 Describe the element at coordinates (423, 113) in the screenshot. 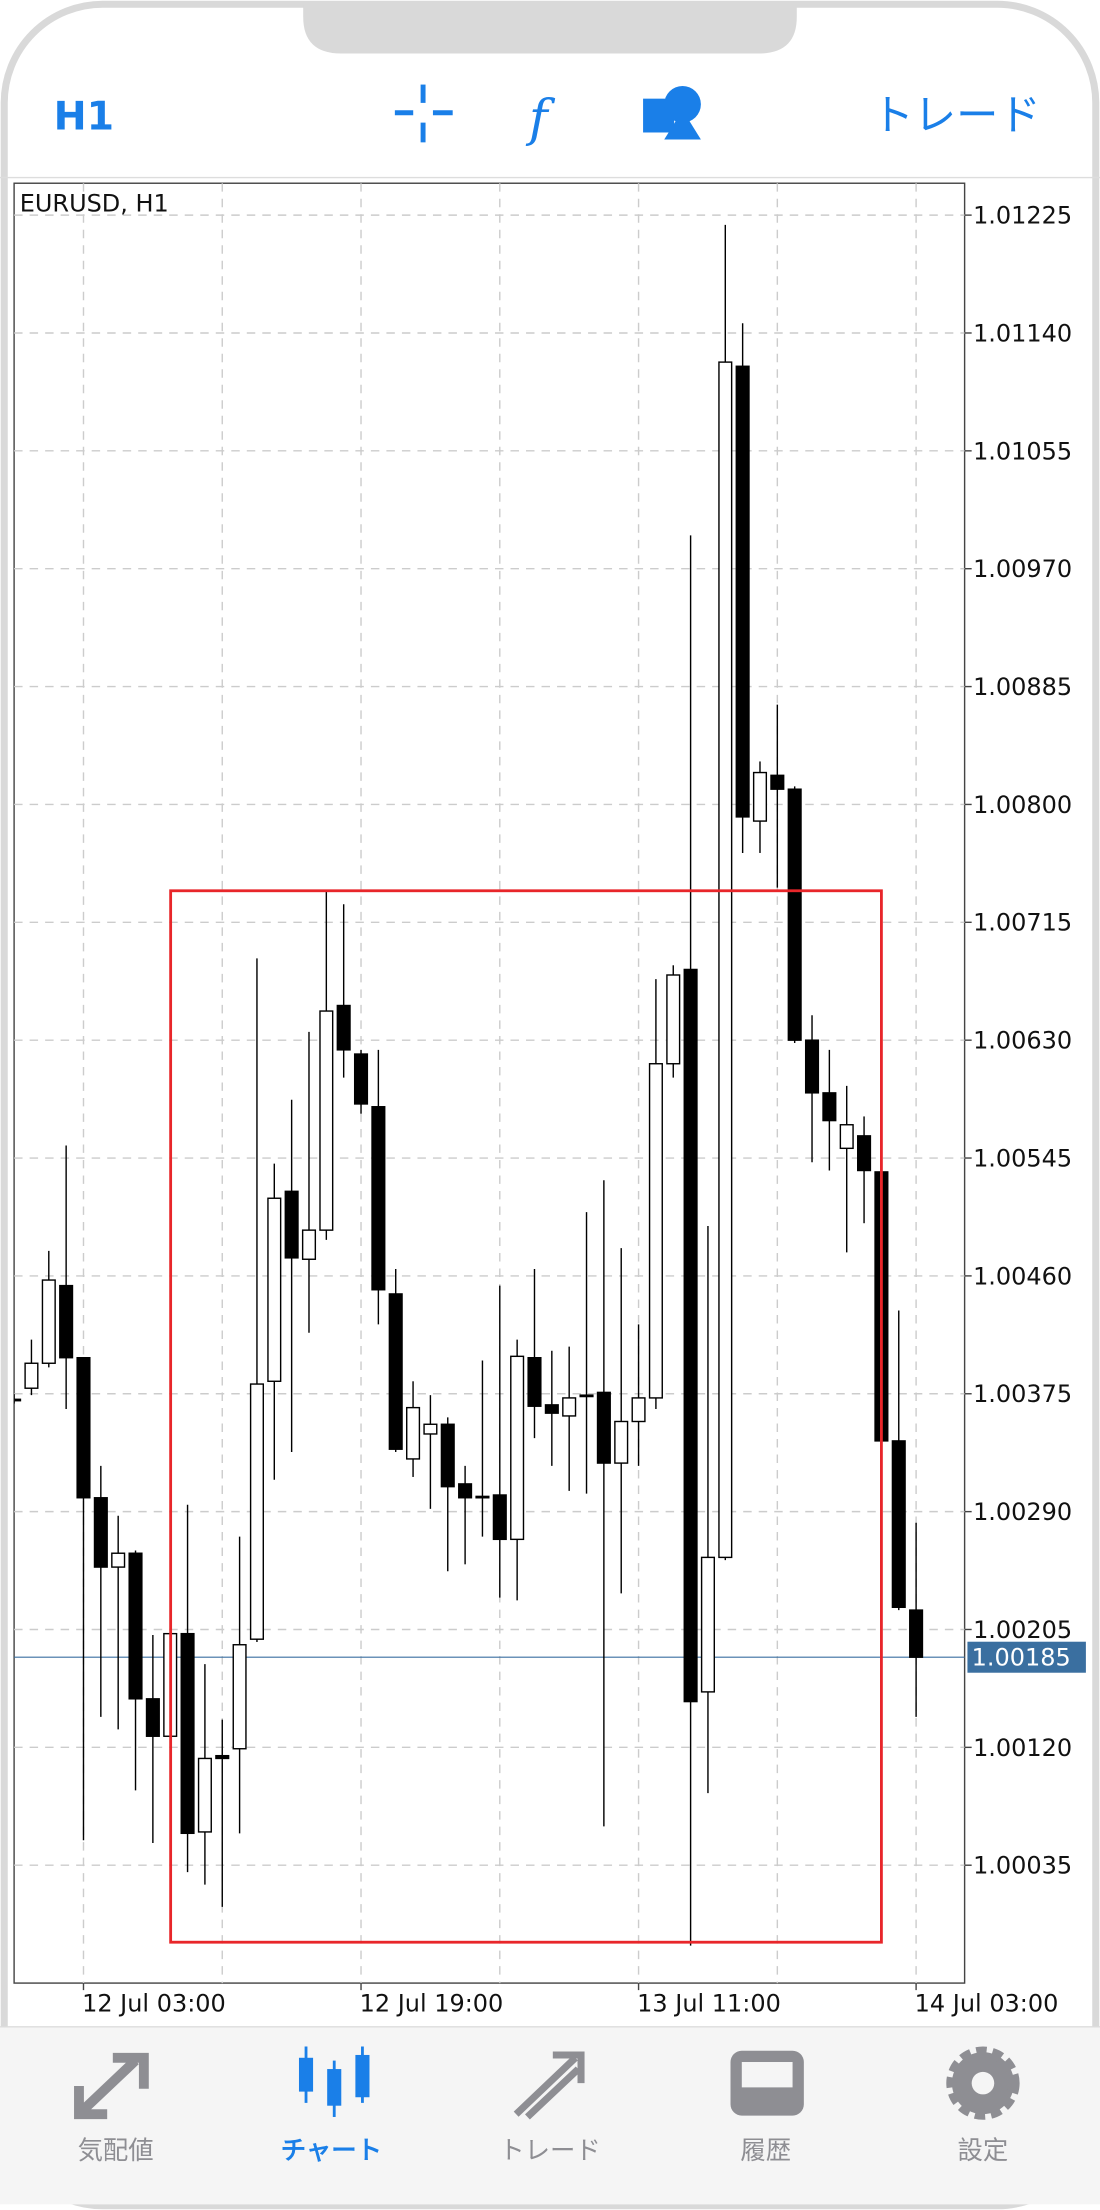

I see `crosshair-icon` at that location.